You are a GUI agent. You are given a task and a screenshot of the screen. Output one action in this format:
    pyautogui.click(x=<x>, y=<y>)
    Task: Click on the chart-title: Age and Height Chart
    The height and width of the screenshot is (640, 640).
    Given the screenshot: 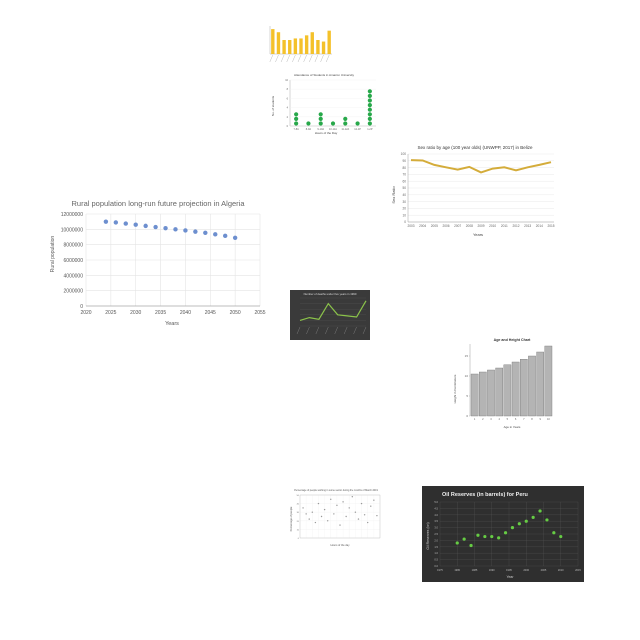 What is the action you would take?
    pyautogui.click(x=513, y=340)
    